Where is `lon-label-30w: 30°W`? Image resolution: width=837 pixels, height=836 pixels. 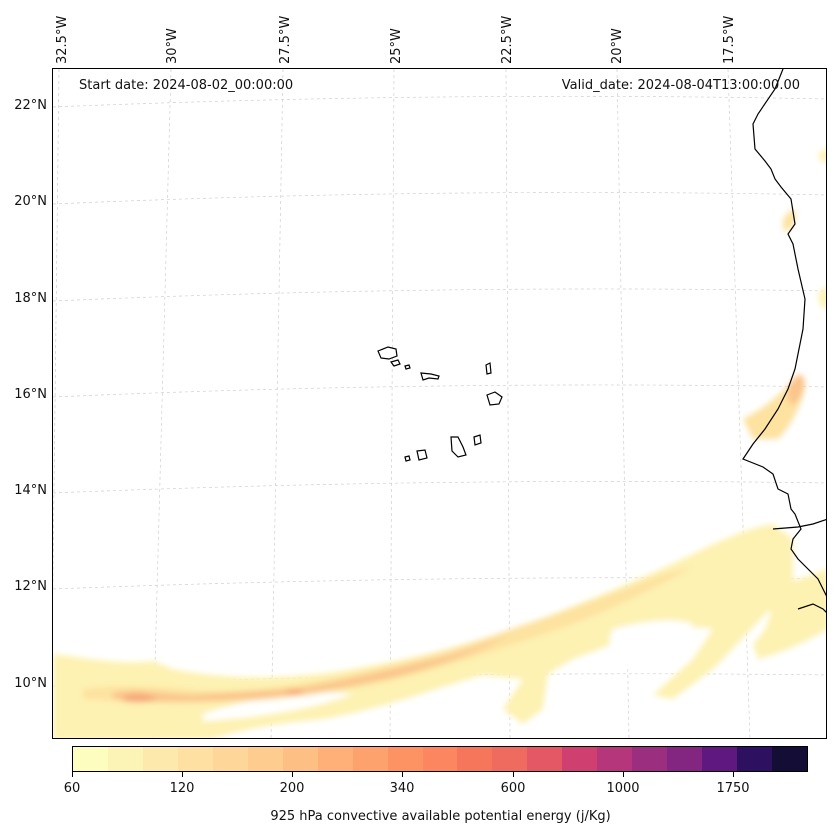 lon-label-30w: 30°W is located at coordinates (172, 46).